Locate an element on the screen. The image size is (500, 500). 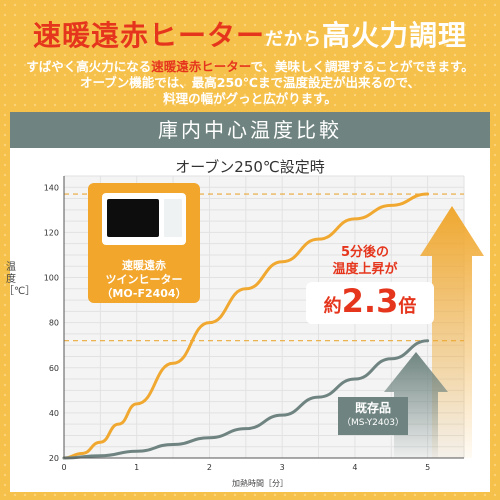
microwave-panel is located at coordinates (173, 218).